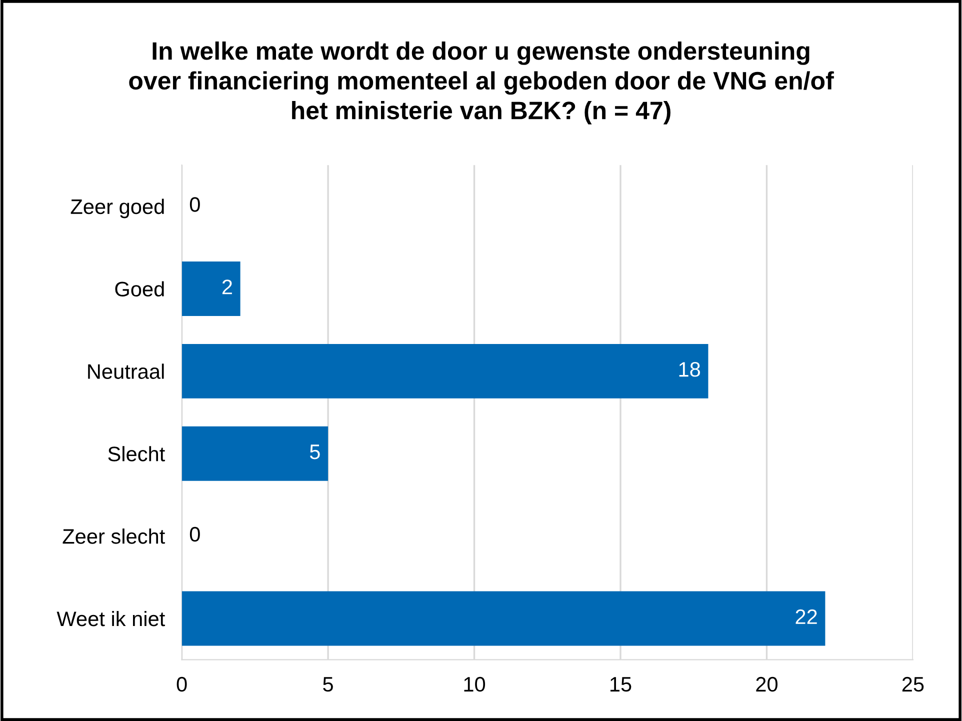  Describe the element at coordinates (181, 684) in the screenshot. I see `x-tick-label: 0` at that location.